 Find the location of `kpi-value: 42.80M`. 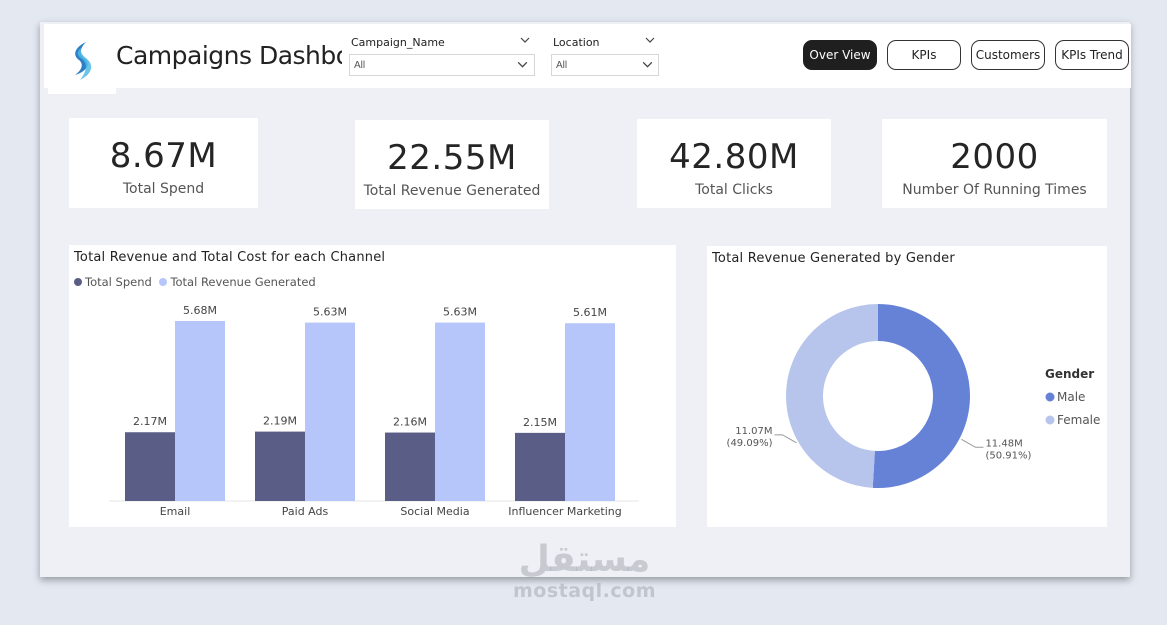

kpi-value: 42.80M is located at coordinates (734, 157).